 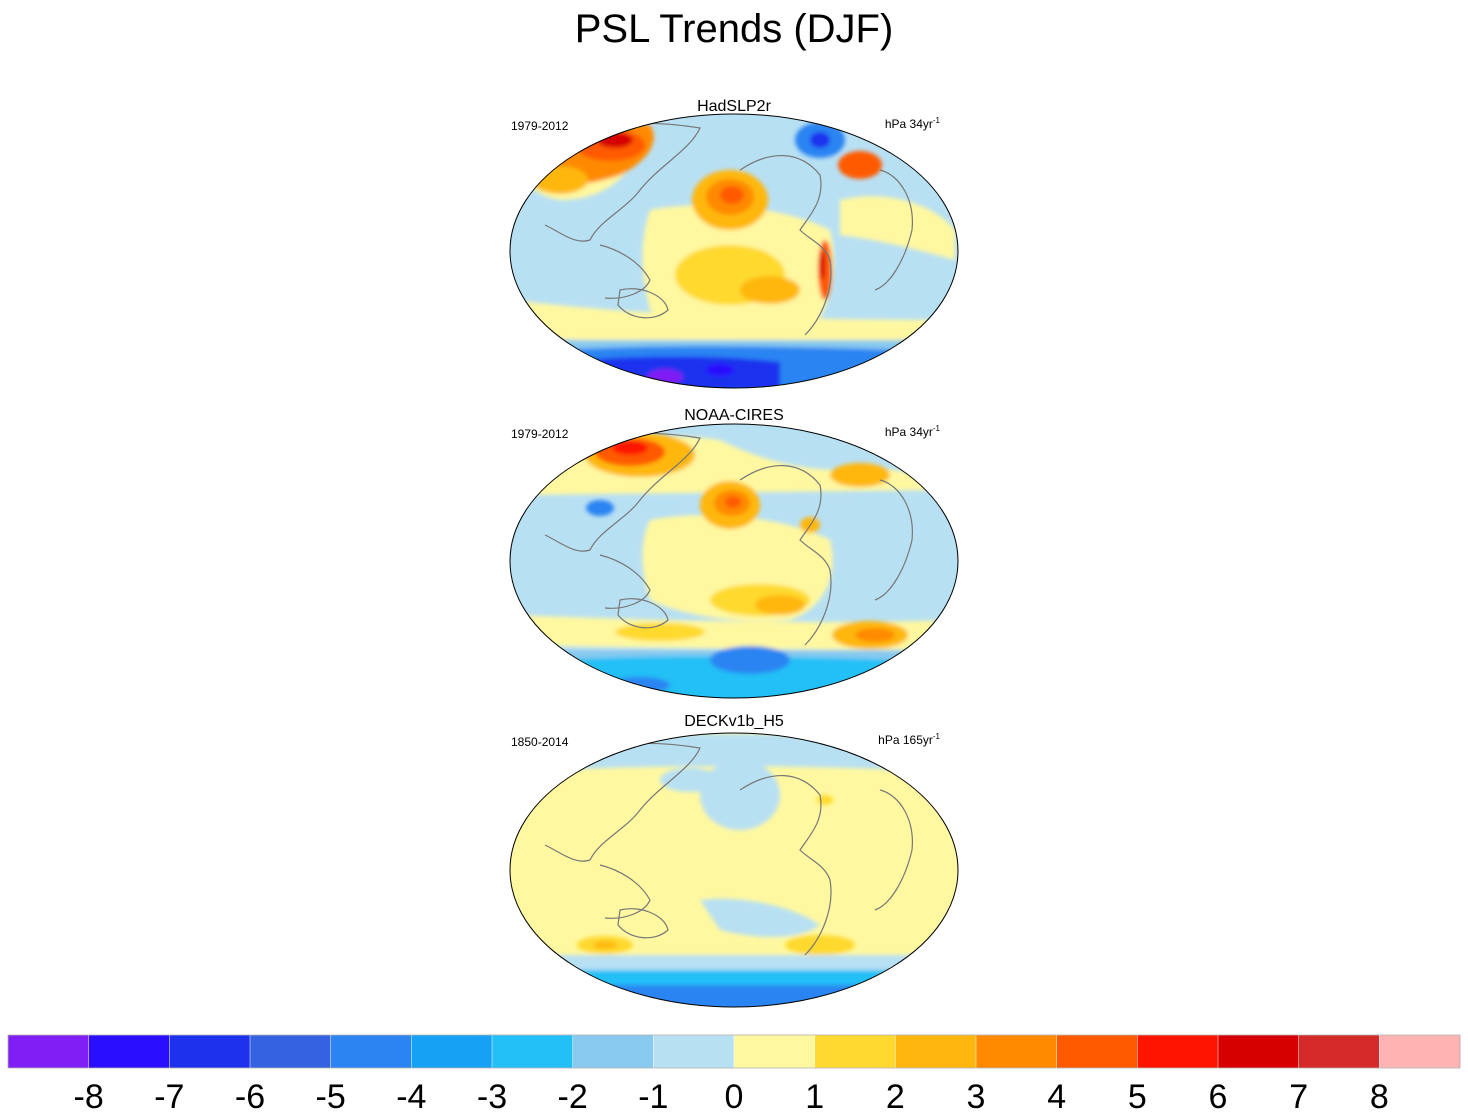 I want to click on colorbar-outline, so click(x=734, y=1051).